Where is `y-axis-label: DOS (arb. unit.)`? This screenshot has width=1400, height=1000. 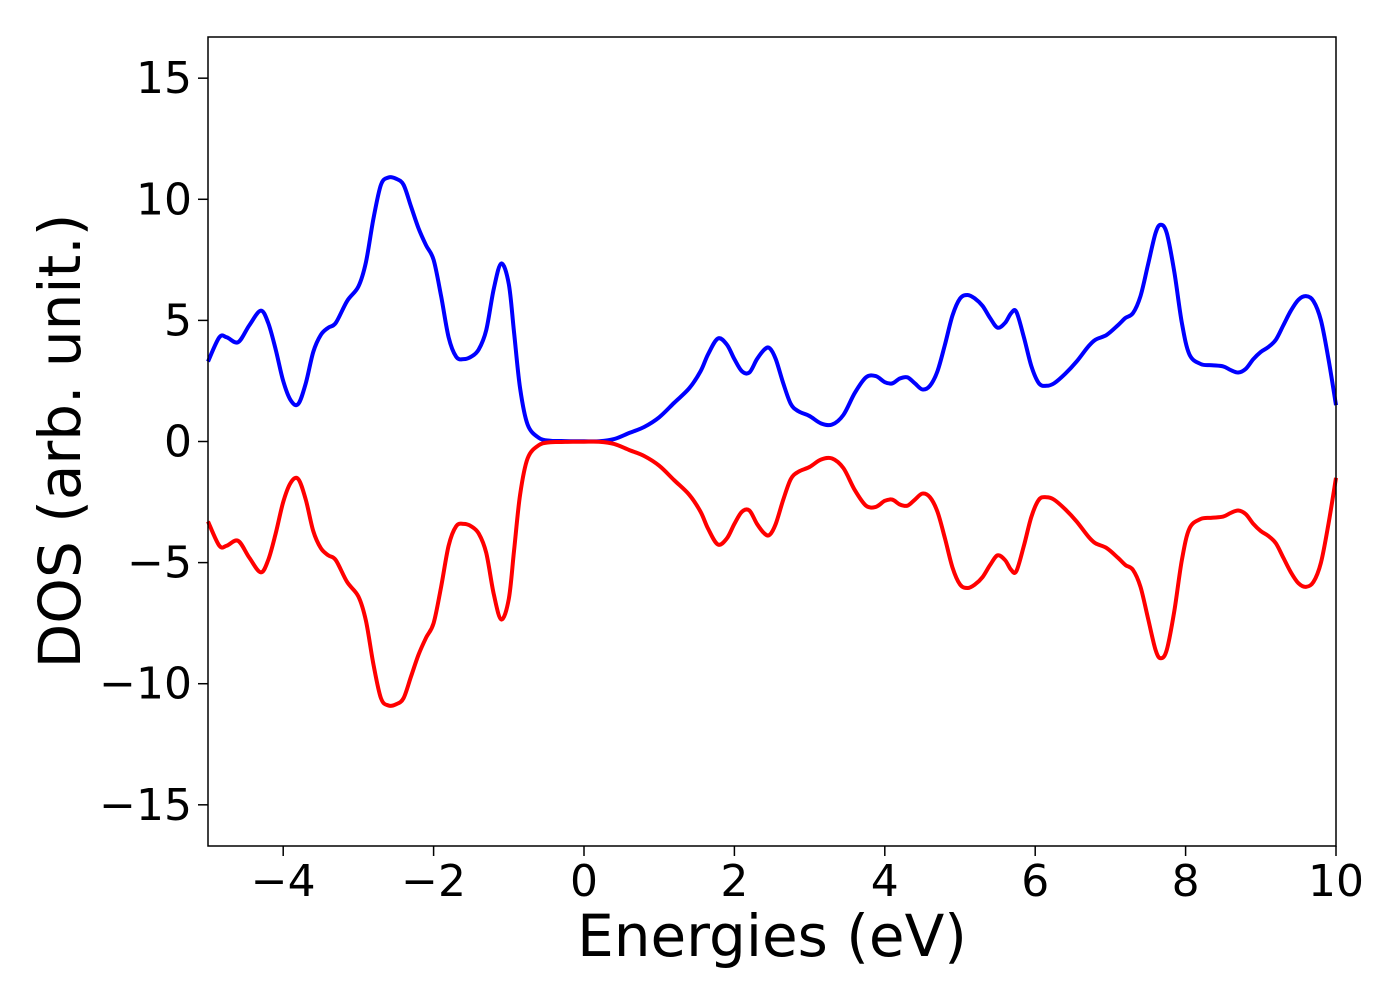 y-axis-label: DOS (arb. unit.) is located at coordinates (60, 441).